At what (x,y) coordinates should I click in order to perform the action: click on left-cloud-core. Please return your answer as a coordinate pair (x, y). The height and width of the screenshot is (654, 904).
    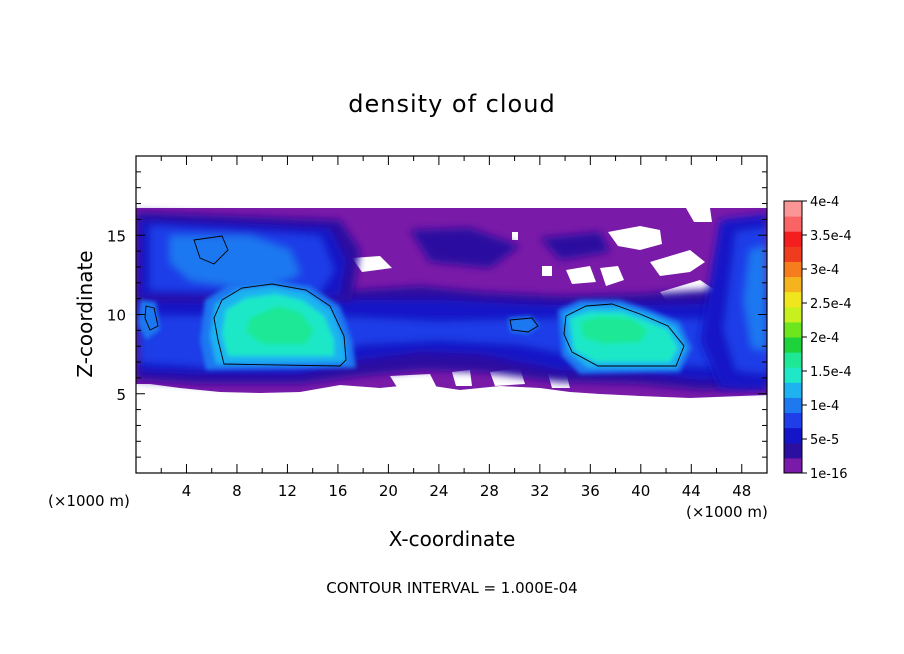
    Looking at the image, I should click on (278, 325).